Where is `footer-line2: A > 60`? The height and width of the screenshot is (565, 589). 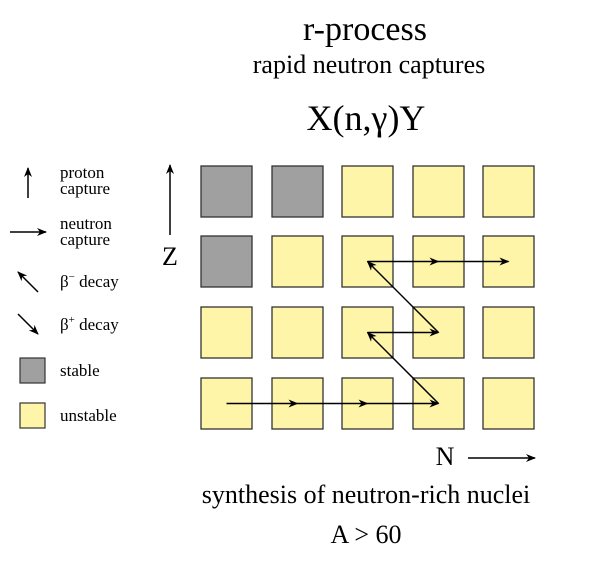 footer-line2: A > 60 is located at coordinates (365, 534).